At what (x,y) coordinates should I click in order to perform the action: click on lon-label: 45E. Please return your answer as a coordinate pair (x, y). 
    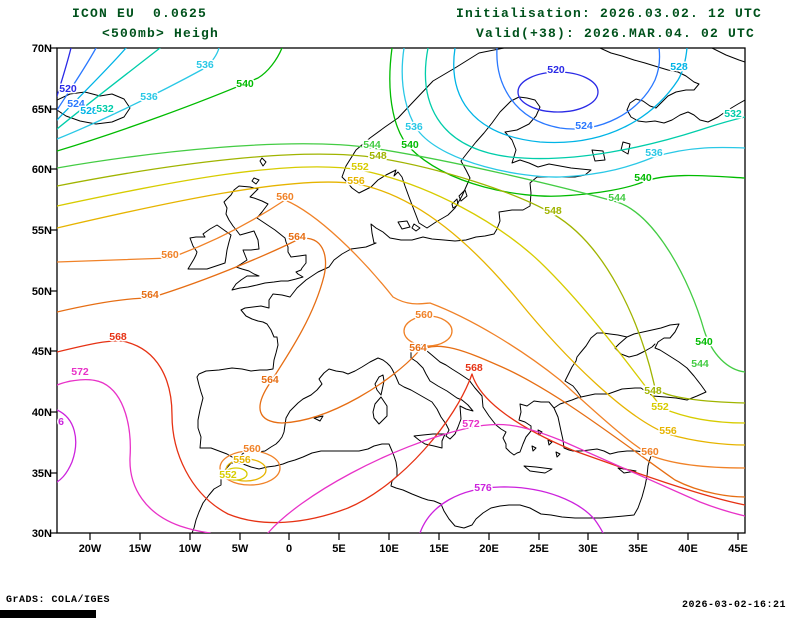
    Looking at the image, I should click on (738, 549).